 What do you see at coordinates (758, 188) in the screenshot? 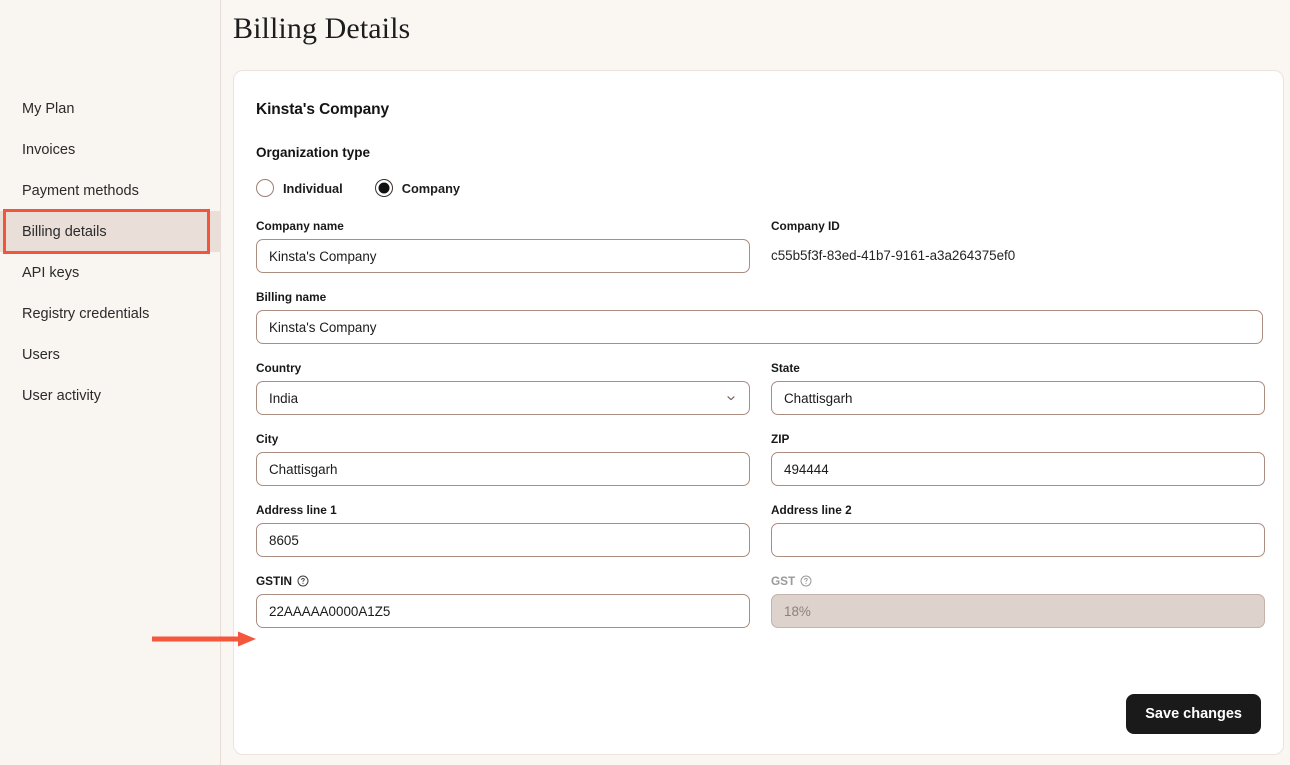
I see `organization-type-radio-group: Individual Company` at bounding box center [758, 188].